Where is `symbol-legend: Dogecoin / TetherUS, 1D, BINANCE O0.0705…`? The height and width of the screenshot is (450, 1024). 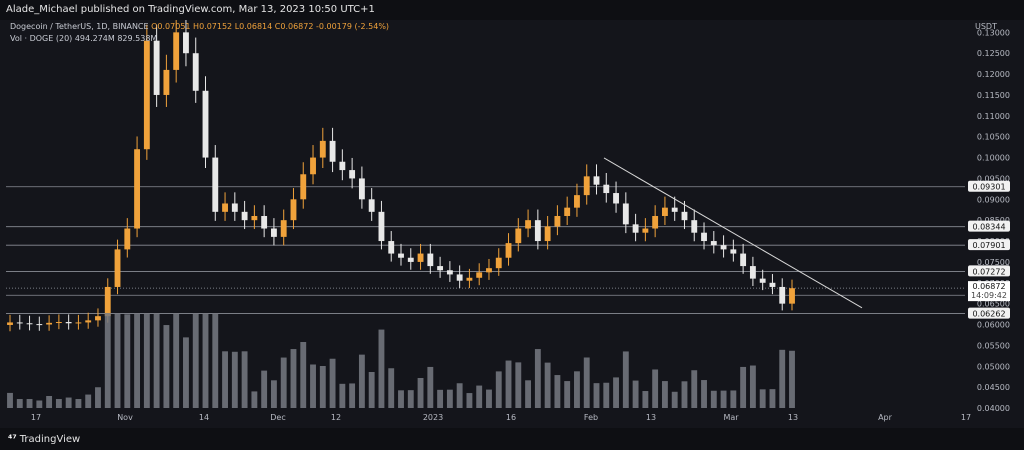
symbol-legend: Dogecoin / TetherUS, 1D, BINANCE O0.0705… is located at coordinates (199, 34).